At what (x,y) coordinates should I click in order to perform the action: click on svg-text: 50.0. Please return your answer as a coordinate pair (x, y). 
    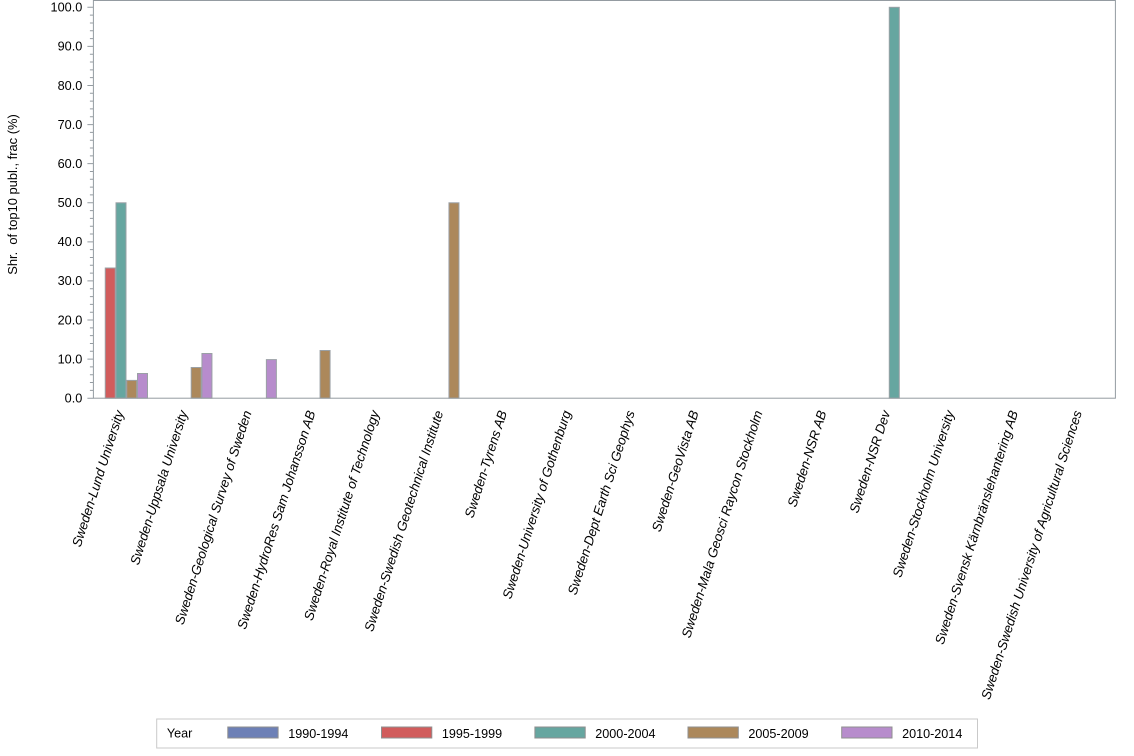
    Looking at the image, I should click on (70, 203).